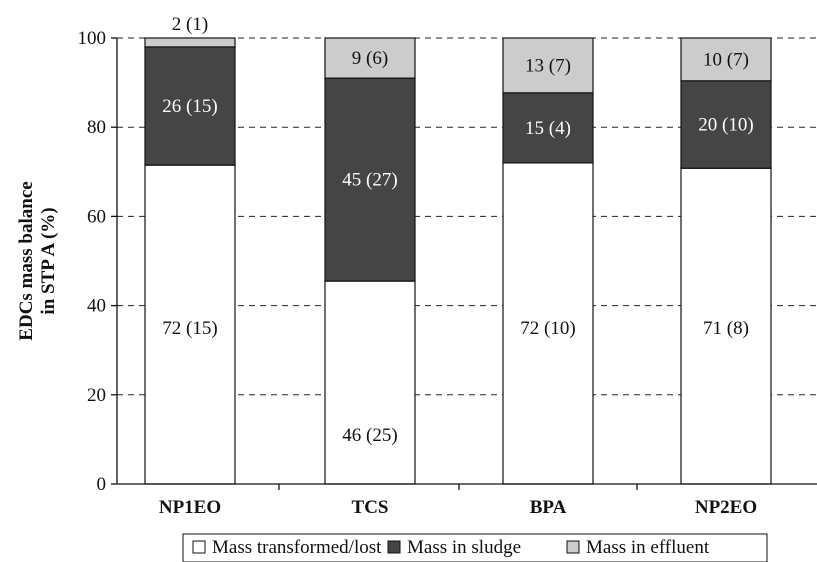 The image size is (817, 562). I want to click on x-tick-label: BPA, so click(548, 507).